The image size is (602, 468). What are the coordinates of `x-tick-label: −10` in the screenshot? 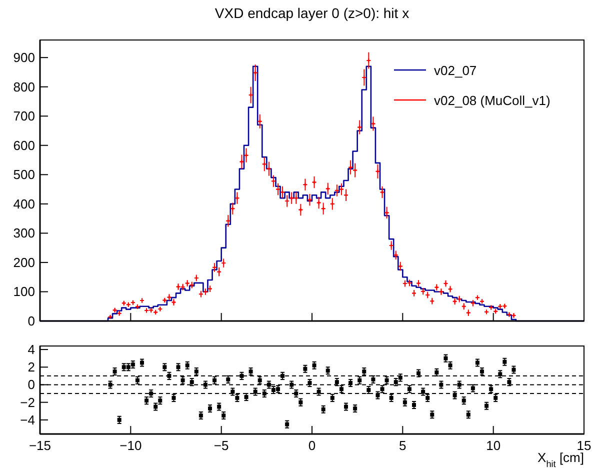 It's located at (131, 445).